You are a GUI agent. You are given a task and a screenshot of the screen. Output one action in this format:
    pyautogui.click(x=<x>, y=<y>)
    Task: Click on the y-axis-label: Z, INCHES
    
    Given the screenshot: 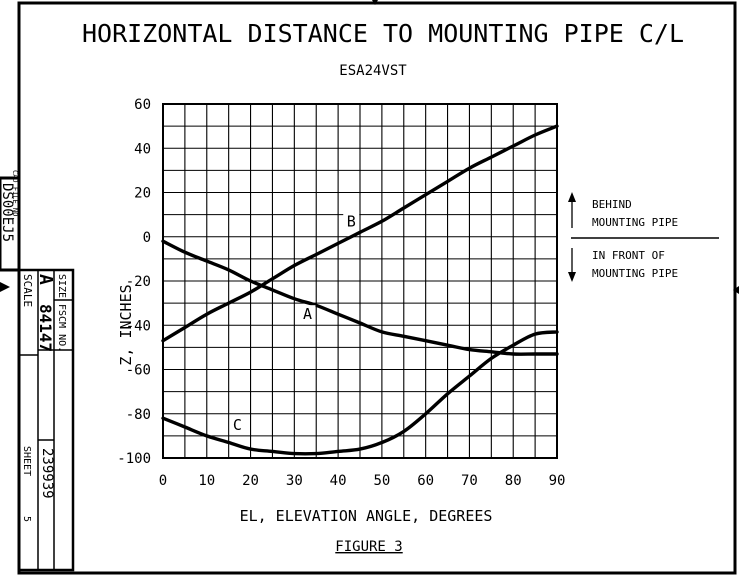 What is the action you would take?
    pyautogui.click(x=126, y=324)
    